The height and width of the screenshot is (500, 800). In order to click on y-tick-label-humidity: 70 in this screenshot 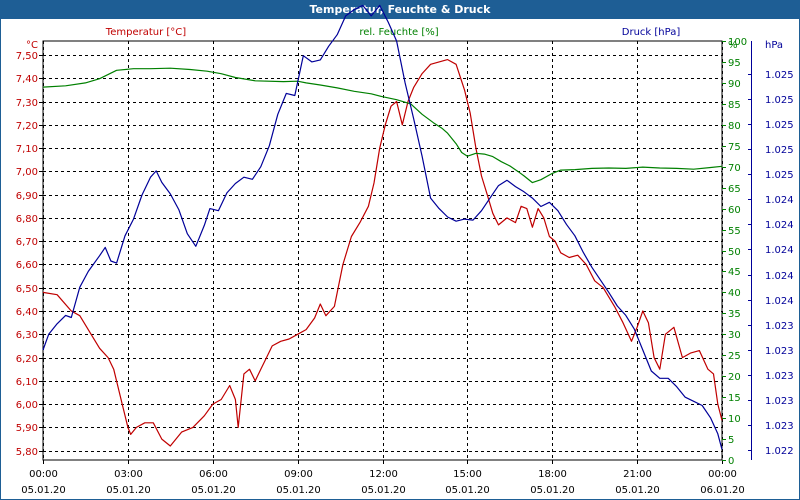, I will do `click(734, 168)`.